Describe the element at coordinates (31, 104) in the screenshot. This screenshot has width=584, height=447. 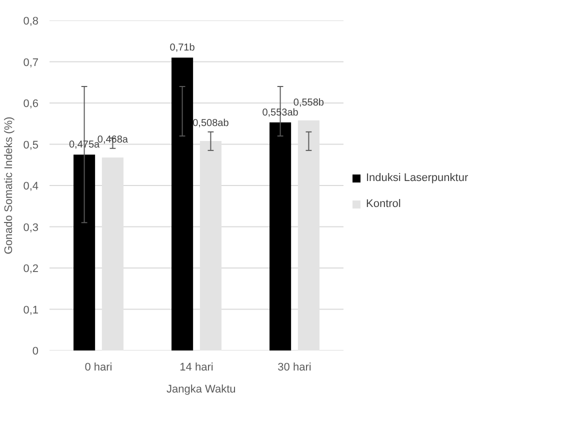
I see `y-tick-label: 0,6` at that location.